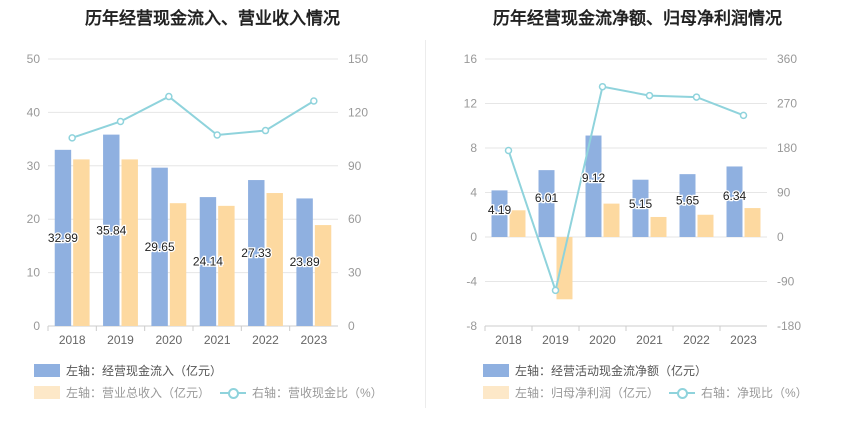  Describe the element at coordinates (138, 393) in the screenshot. I see `legend-label: 左轴：营业总收入（亿元）` at that location.